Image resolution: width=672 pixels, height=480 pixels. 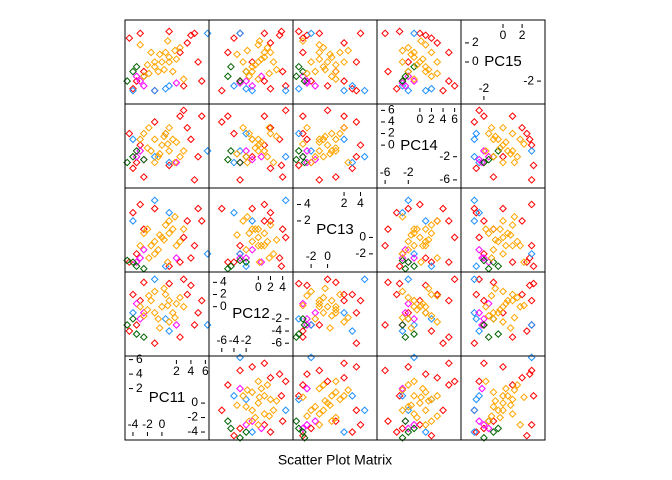 I want to click on tick-label: 6, so click(x=205, y=371).